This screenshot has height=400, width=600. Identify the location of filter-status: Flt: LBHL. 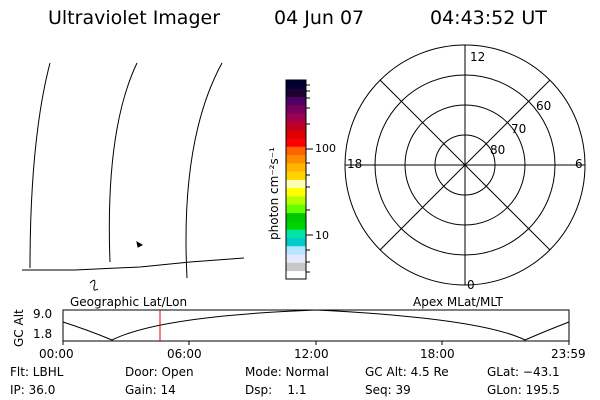
(37, 372).